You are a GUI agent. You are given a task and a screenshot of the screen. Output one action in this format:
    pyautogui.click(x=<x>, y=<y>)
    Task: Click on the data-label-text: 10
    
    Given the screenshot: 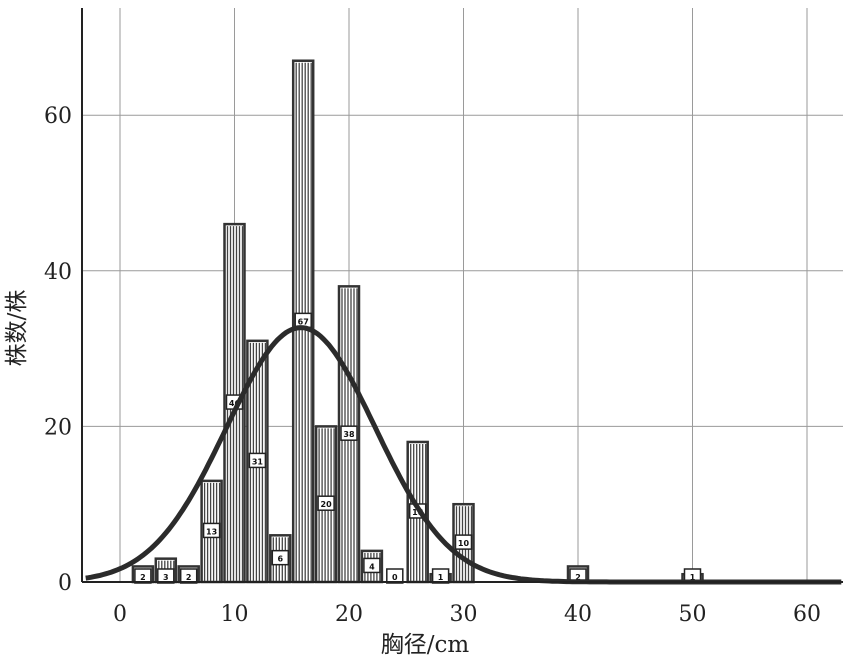 What is the action you would take?
    pyautogui.click(x=464, y=543)
    